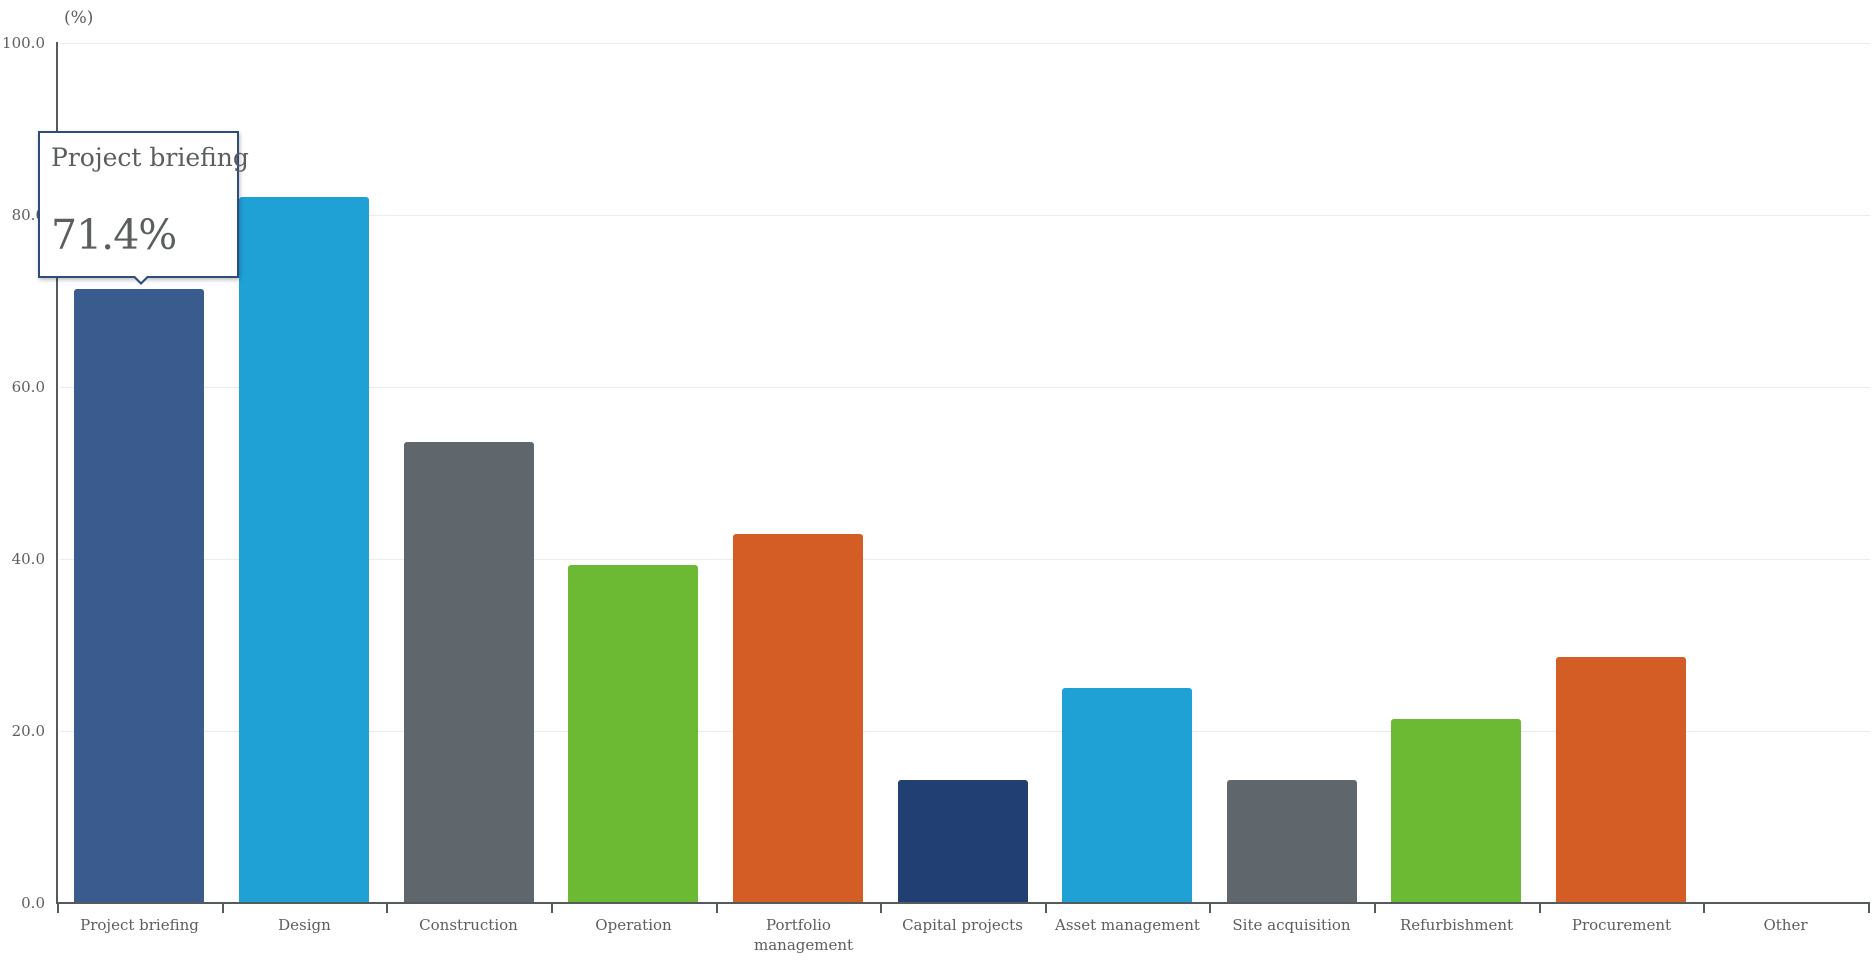 The width and height of the screenshot is (1875, 967). I want to click on x-category-label: Asset management, so click(1127, 925).